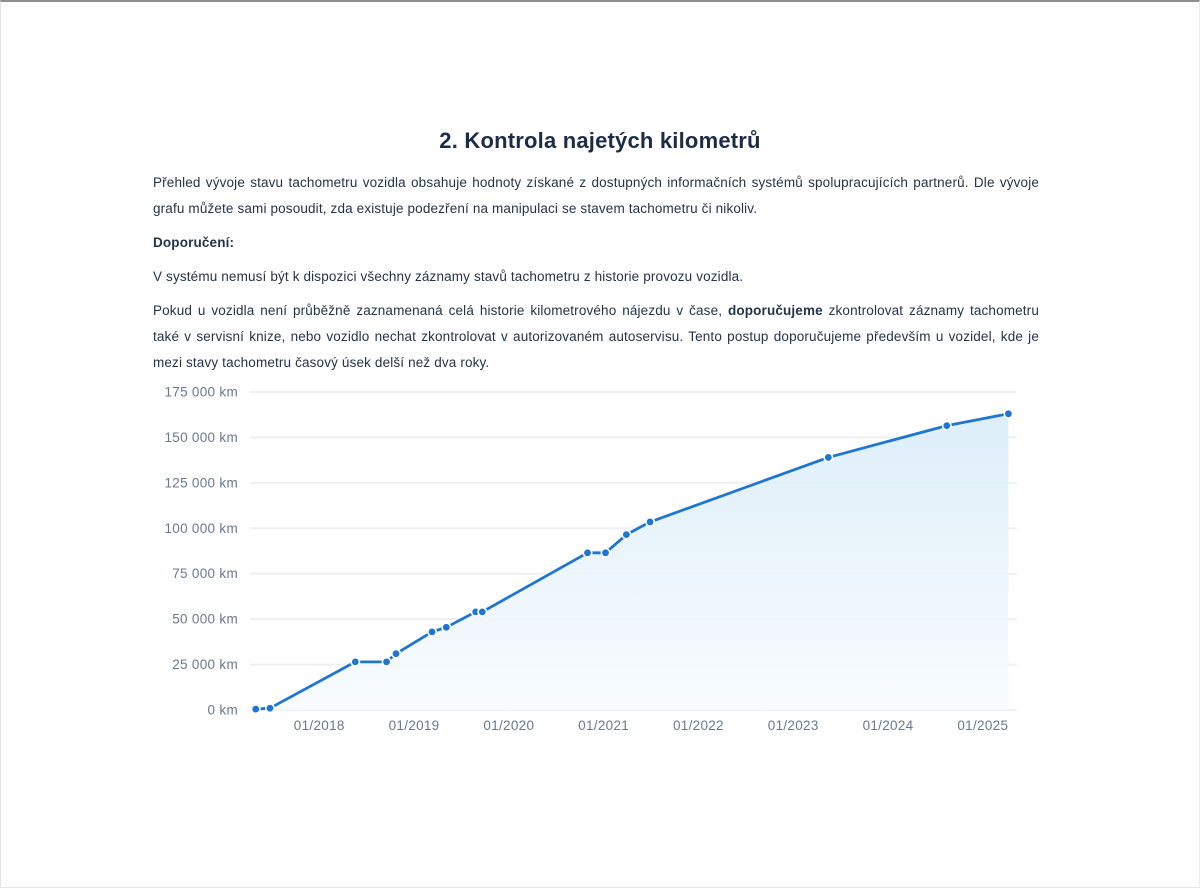 The width and height of the screenshot is (1200, 888). Describe the element at coordinates (698, 725) in the screenshot. I see `x-tick-label: 01/2022` at that location.